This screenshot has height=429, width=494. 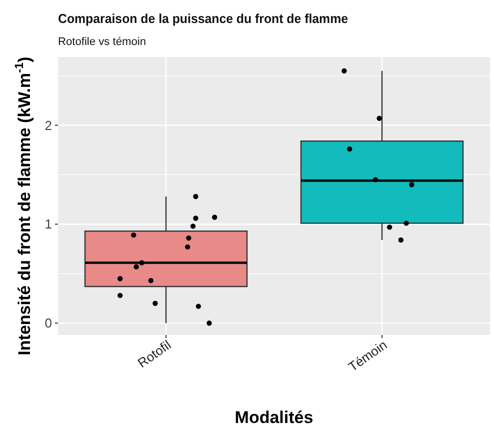 I want to click on chart-subtitle: Rotofile vs témoin, so click(x=102, y=42).